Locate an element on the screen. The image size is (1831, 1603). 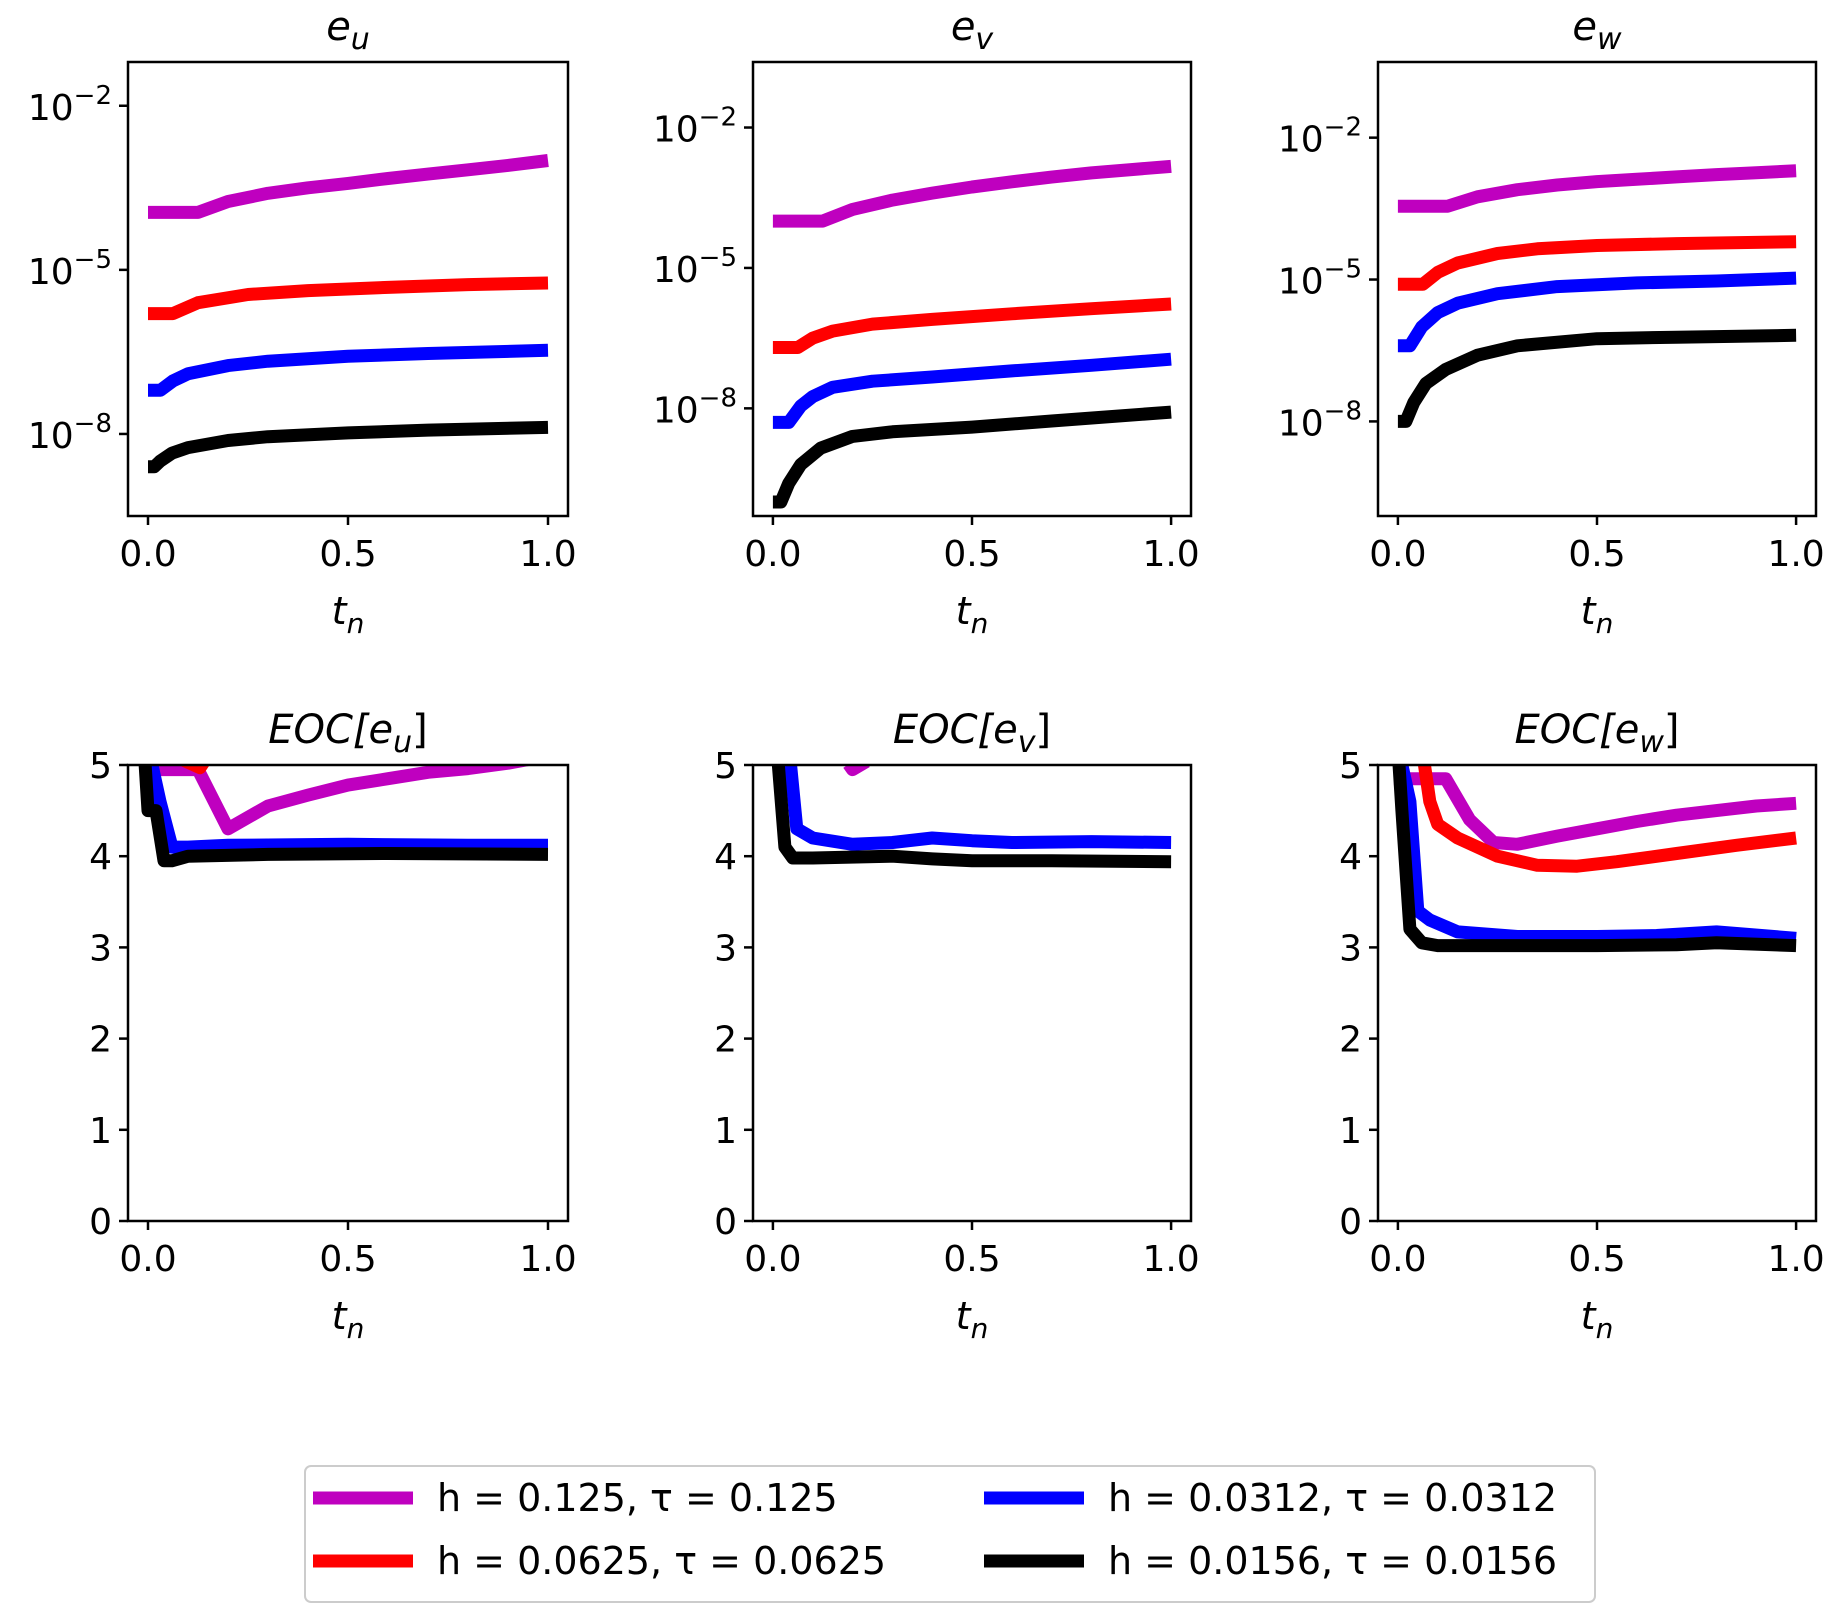
panel-title: EOC[eu] is located at coordinates (348, 733).